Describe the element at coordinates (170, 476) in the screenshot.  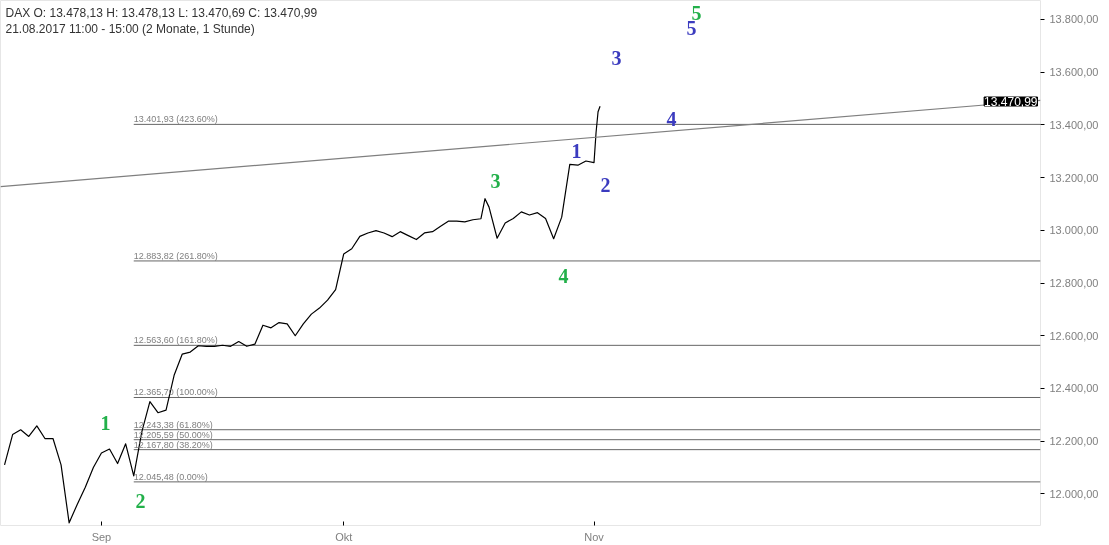
I see `ref-line-label: 12.045,48 (0.00%)` at that location.